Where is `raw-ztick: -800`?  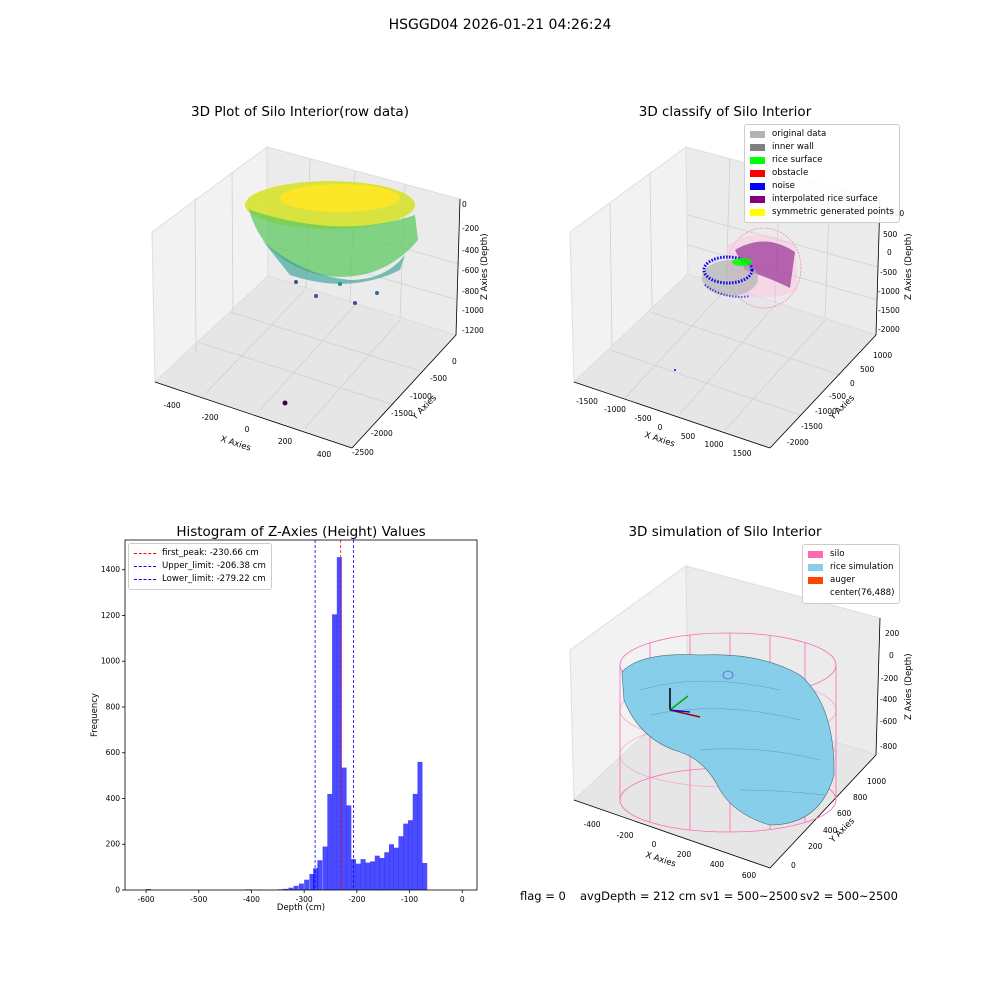 raw-ztick: -800 is located at coordinates (470, 291).